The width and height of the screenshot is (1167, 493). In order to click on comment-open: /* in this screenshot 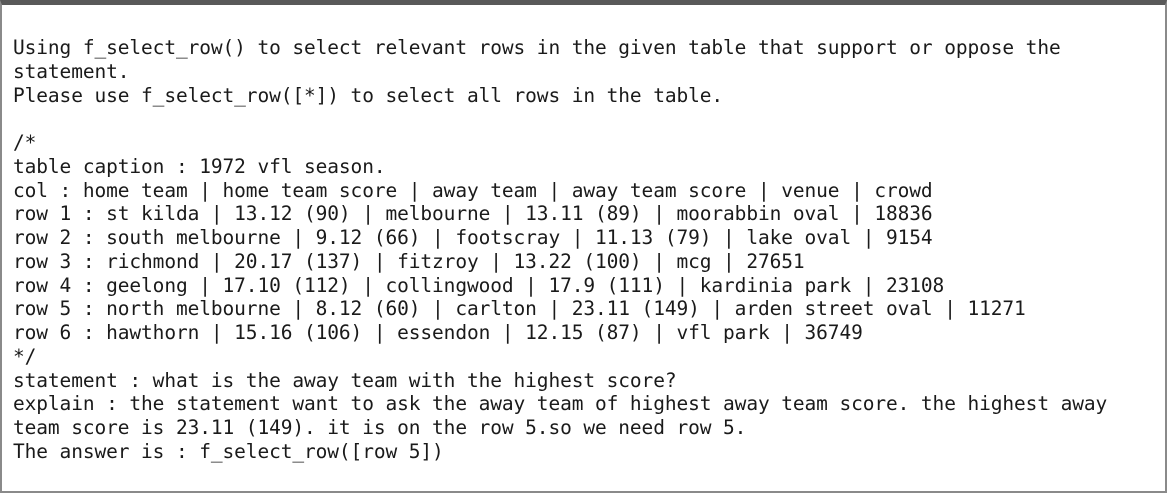, I will do `click(25, 142)`.